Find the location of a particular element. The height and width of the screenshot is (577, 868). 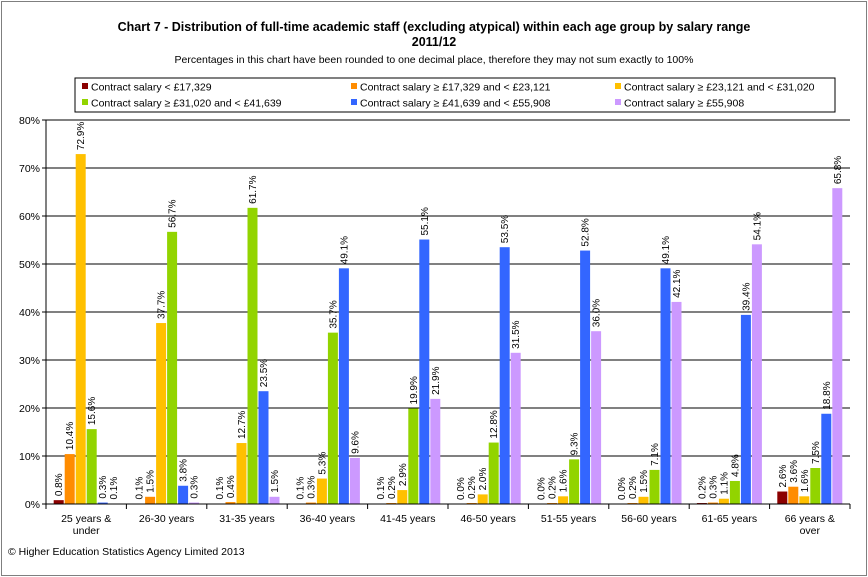

x-tick-label: 51-55 years is located at coordinates (568, 519).